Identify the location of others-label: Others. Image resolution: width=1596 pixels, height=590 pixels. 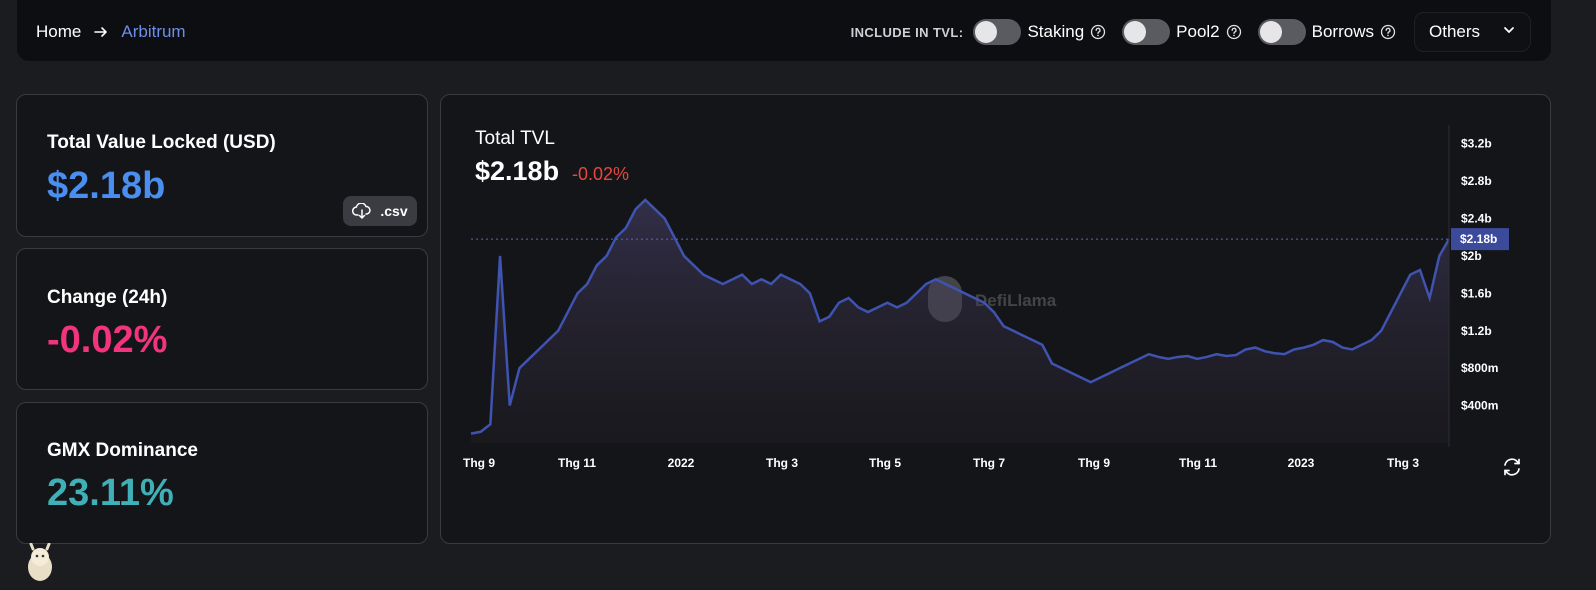
(1455, 31).